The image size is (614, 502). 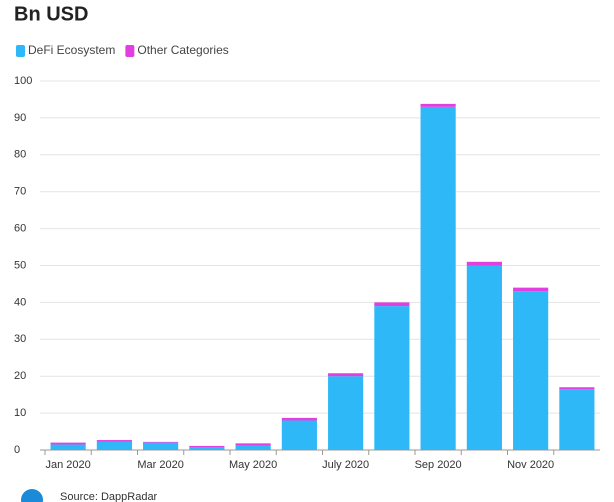 I want to click on x-tick-label: Jan 2020, so click(x=67, y=465).